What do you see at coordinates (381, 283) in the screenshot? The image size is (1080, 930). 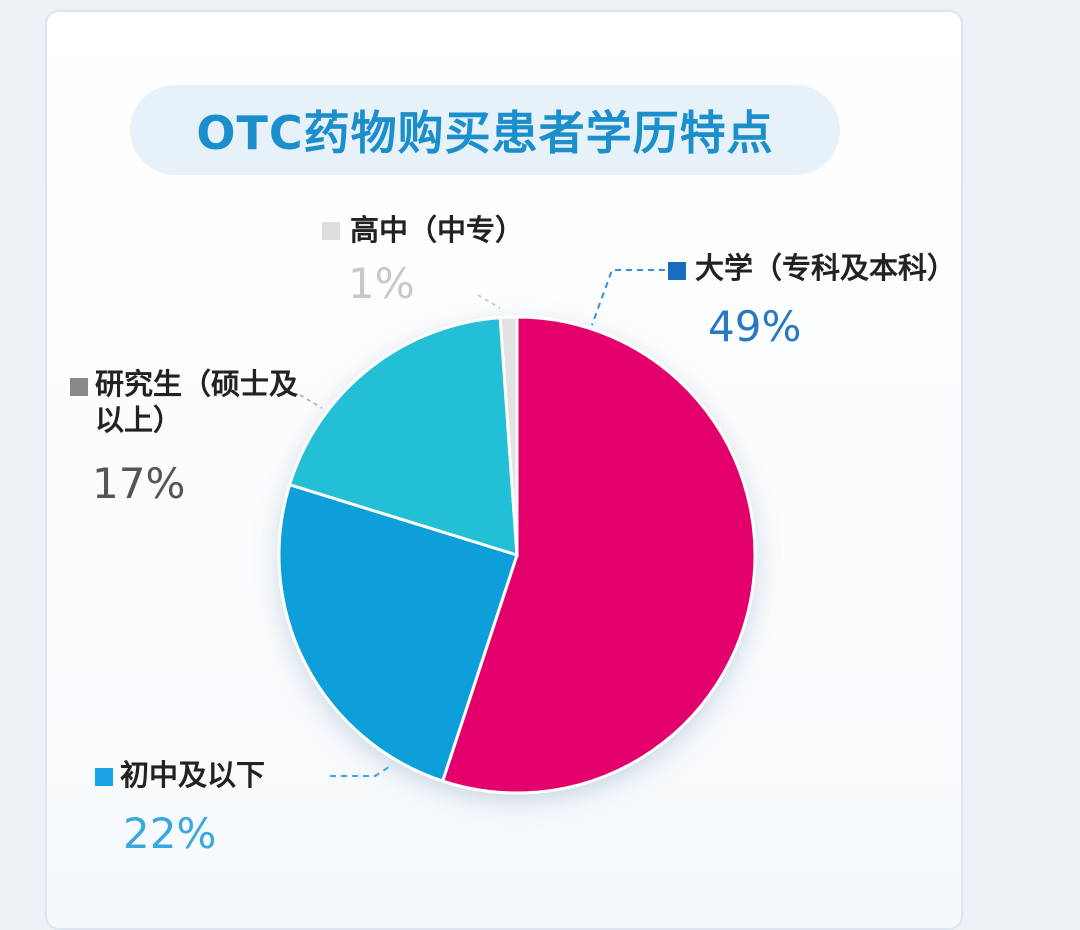 I see `value-label: 1%` at bounding box center [381, 283].